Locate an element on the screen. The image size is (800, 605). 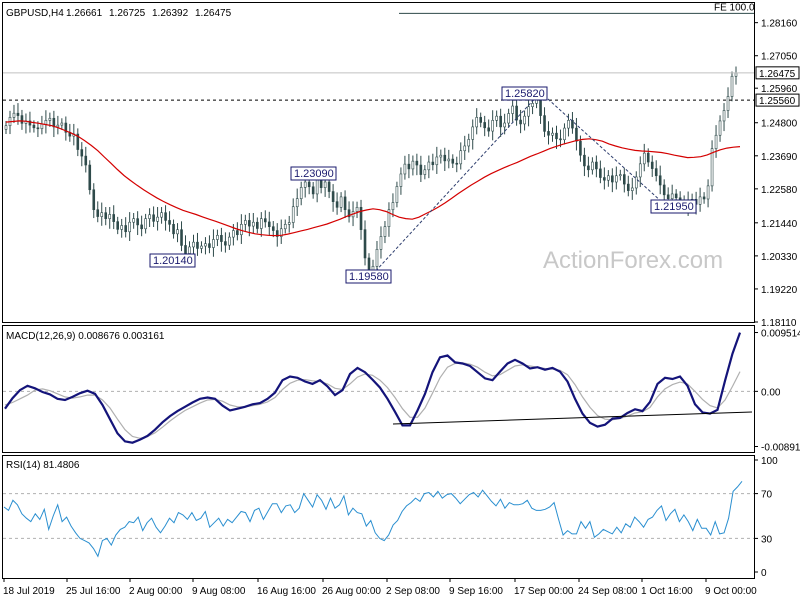
x-tick-label: 18 Jul 2019 is located at coordinates (29, 591).